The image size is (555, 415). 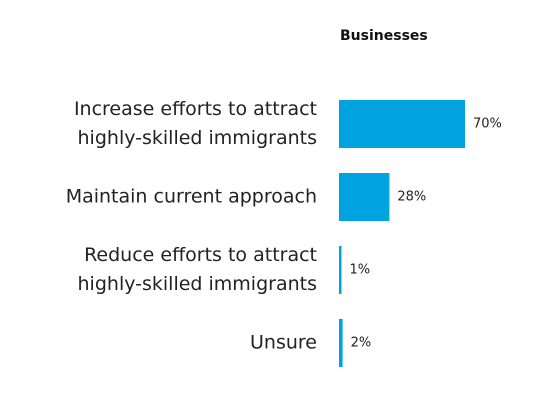 I want to click on chart-title: Businesses, so click(x=384, y=36).